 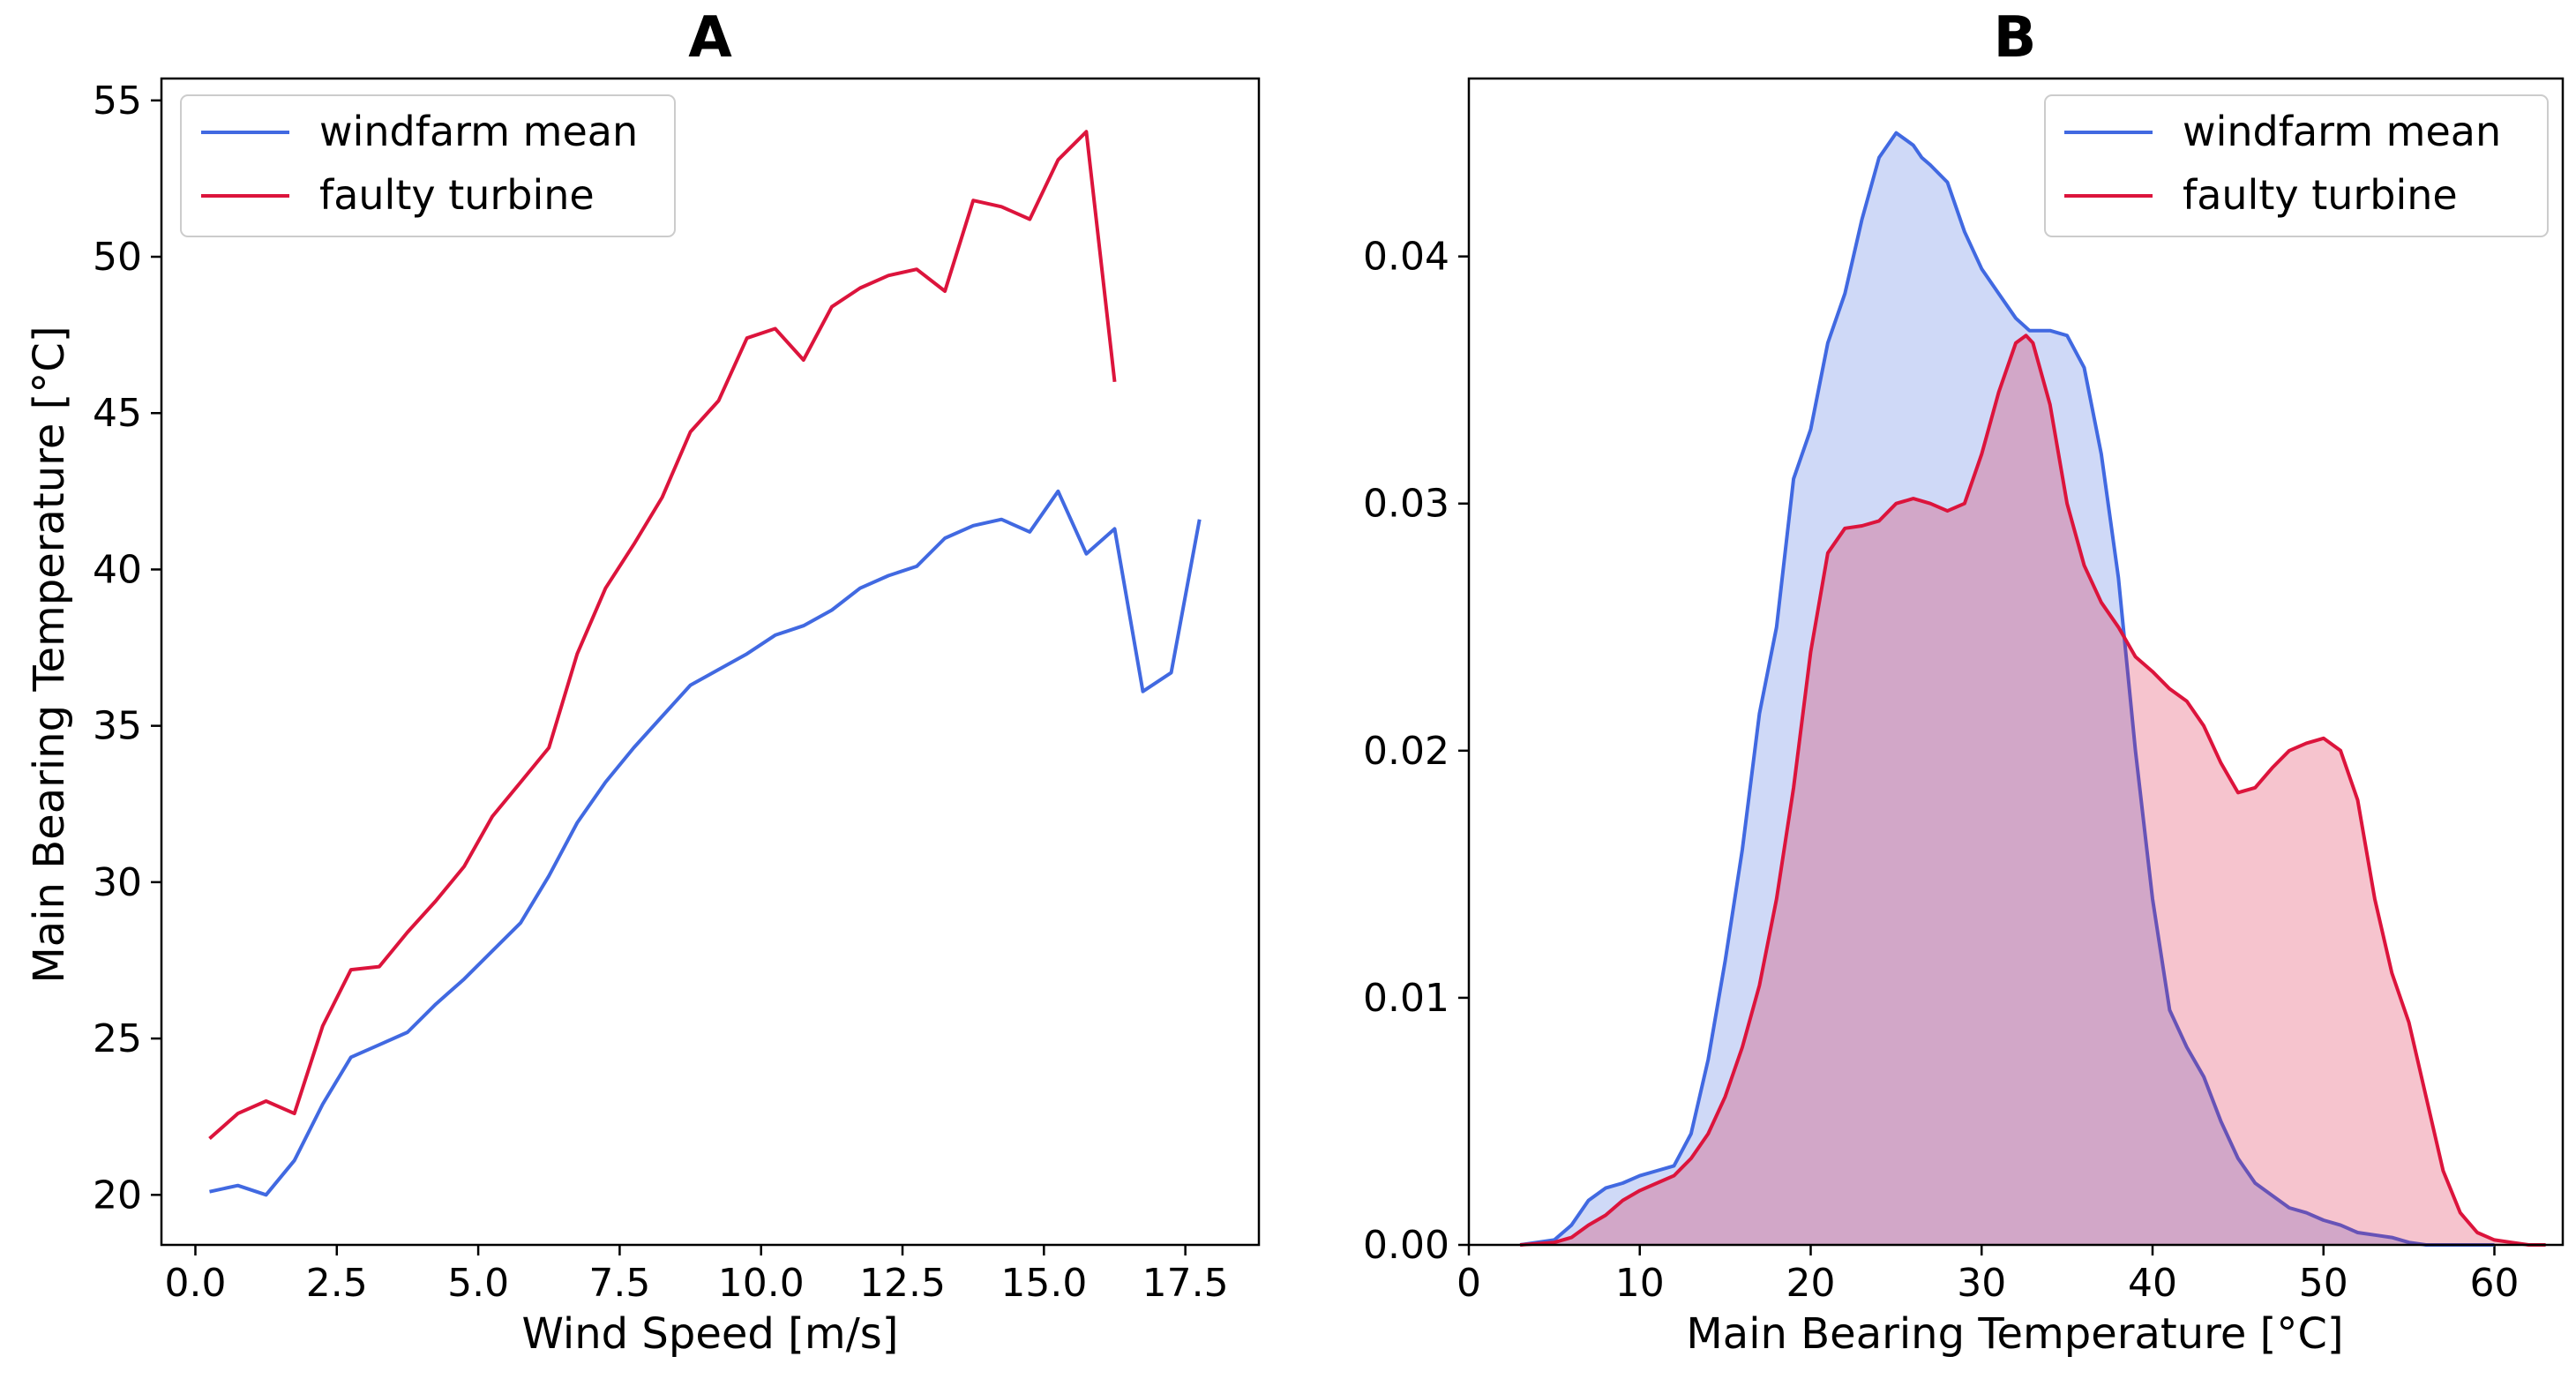 I want to click on panel-a-ytick-label: 50, so click(x=118, y=257).